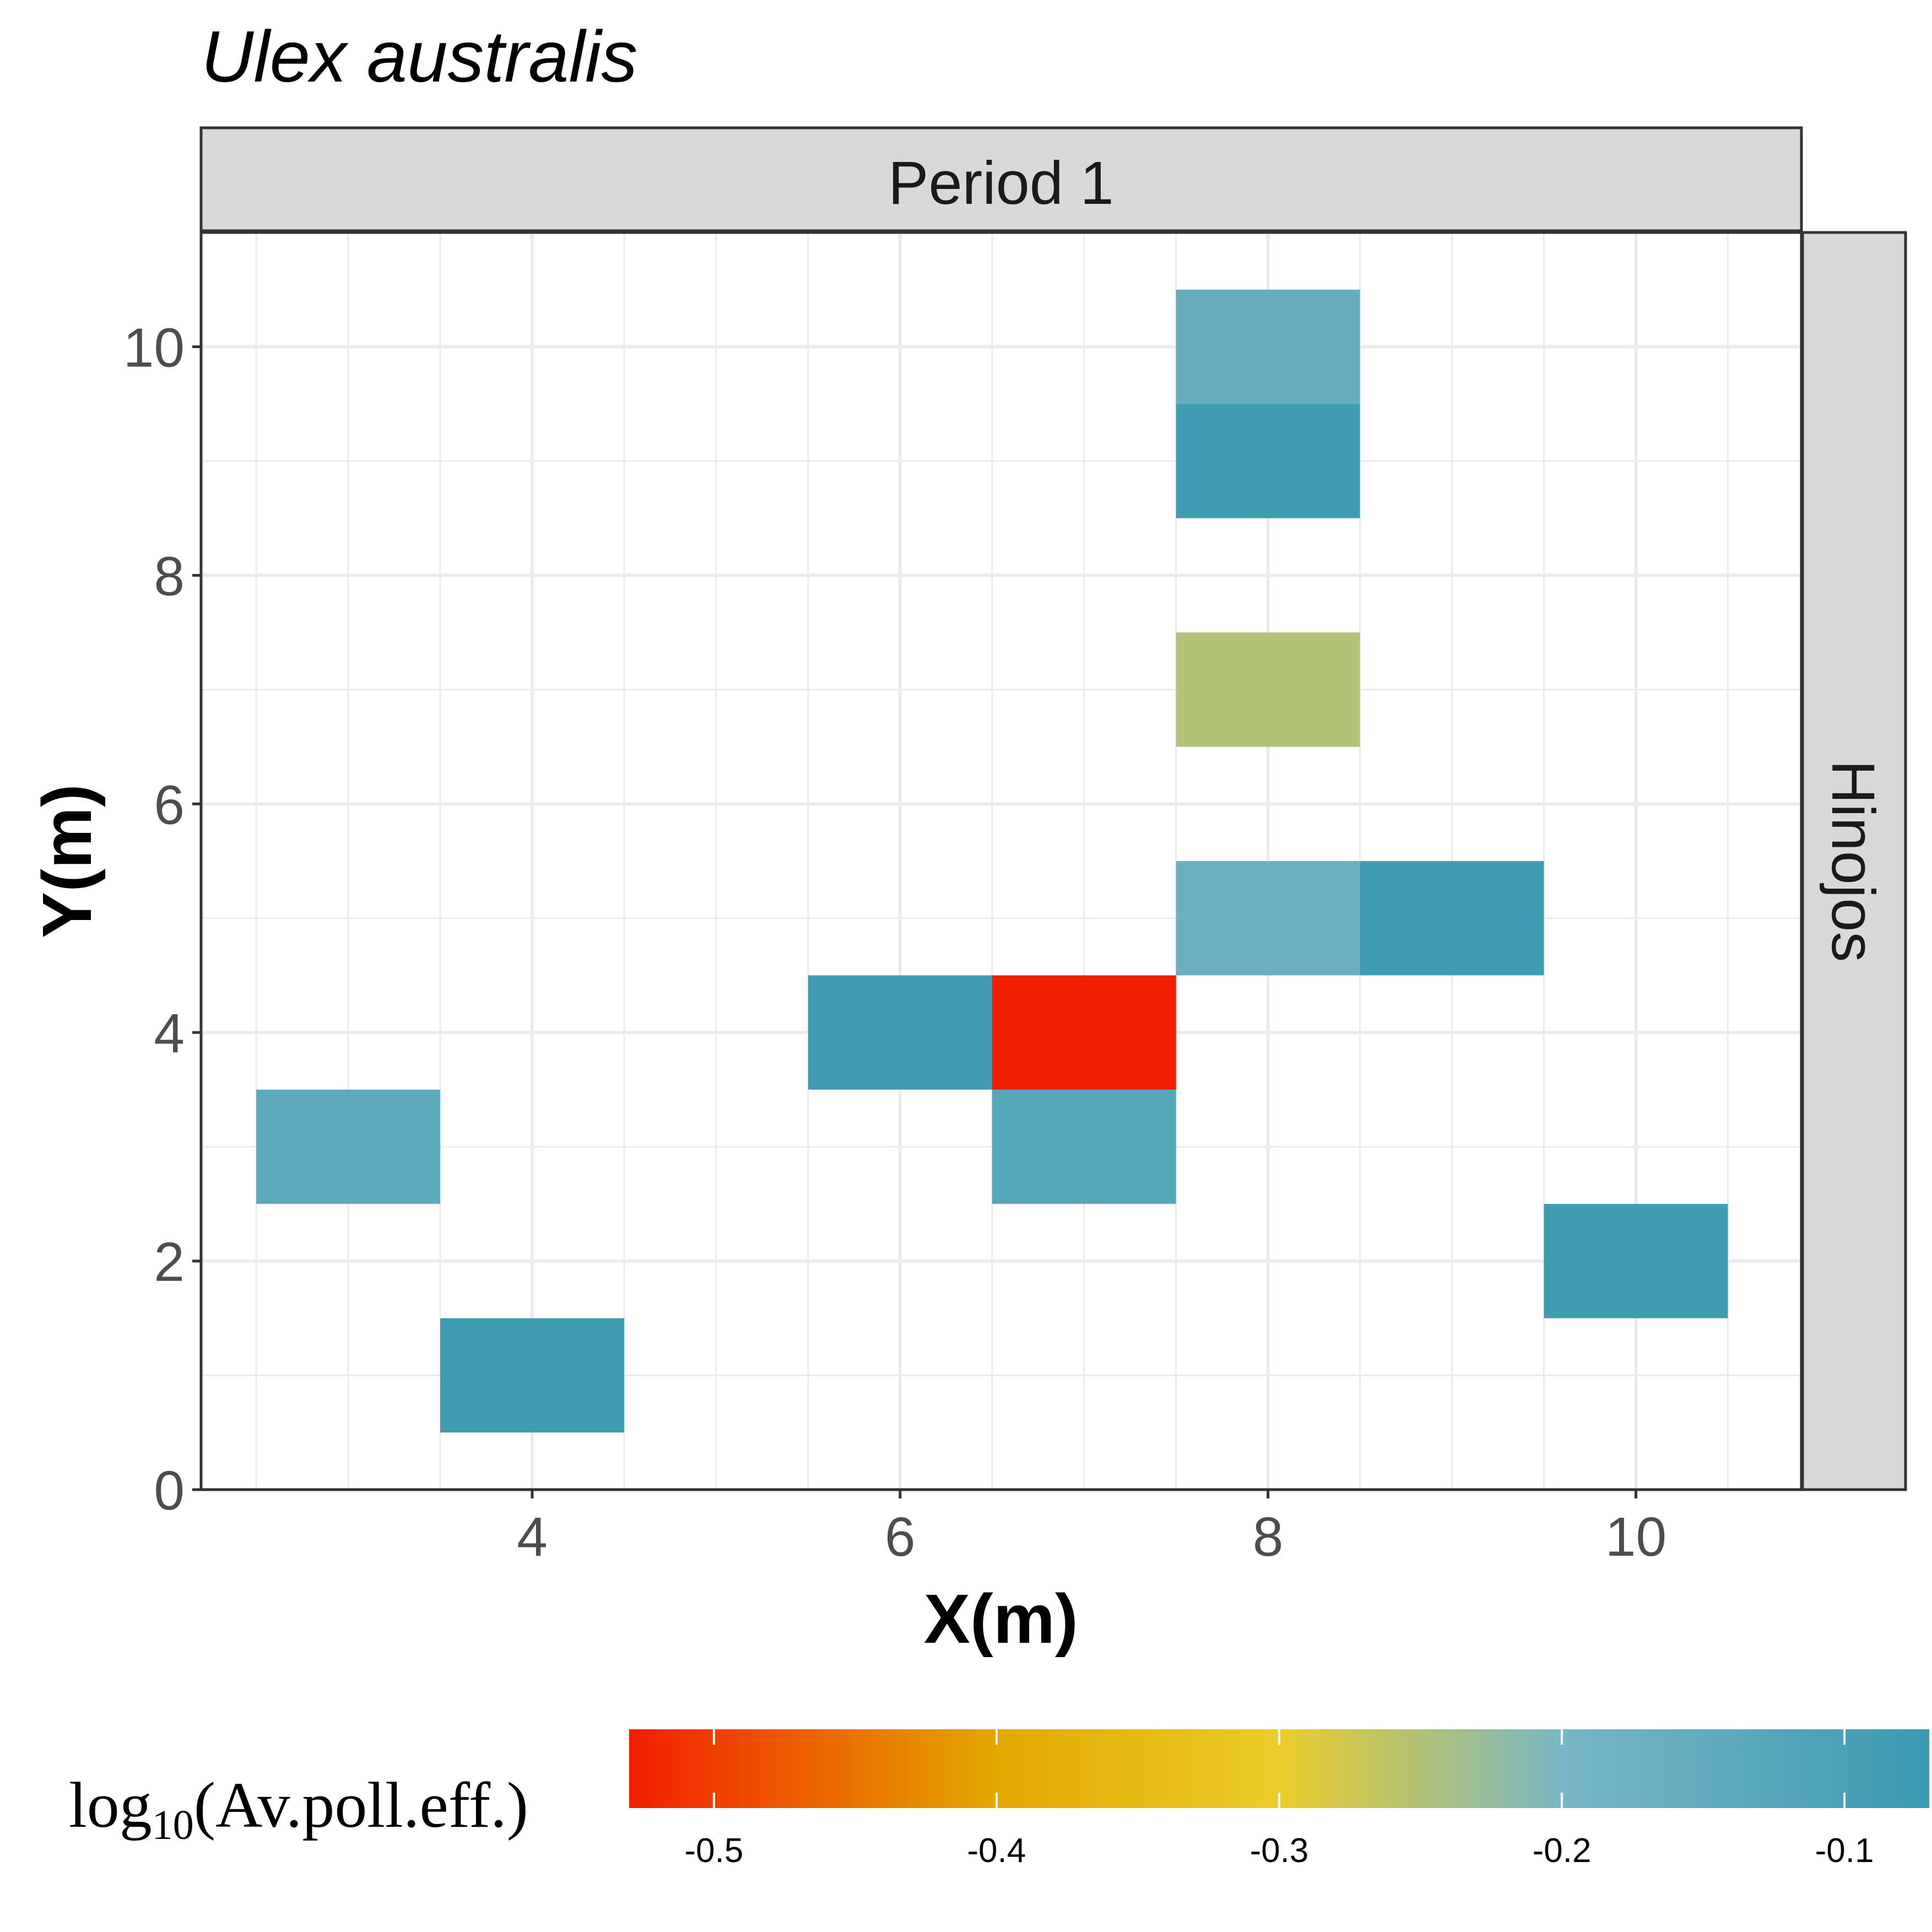 Image resolution: width=1932 pixels, height=1932 pixels. I want to click on x-tick-label: 8, so click(1269, 1537).